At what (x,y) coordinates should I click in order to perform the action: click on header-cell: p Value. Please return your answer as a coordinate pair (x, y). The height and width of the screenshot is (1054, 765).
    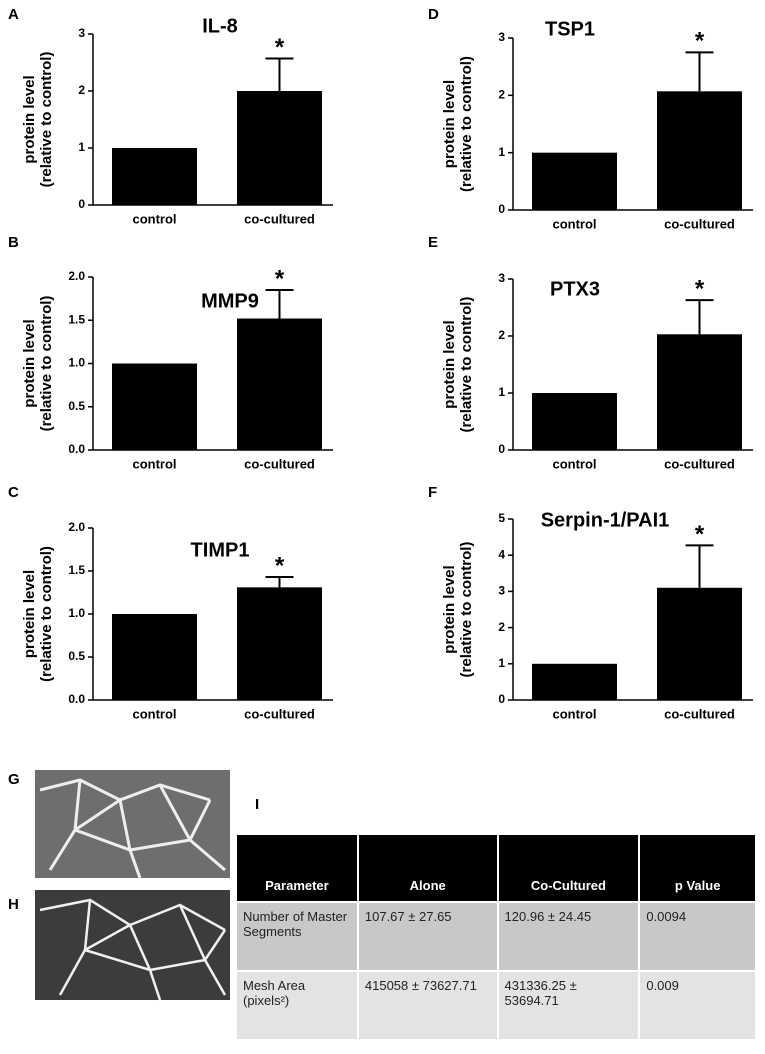
    Looking at the image, I should click on (698, 868).